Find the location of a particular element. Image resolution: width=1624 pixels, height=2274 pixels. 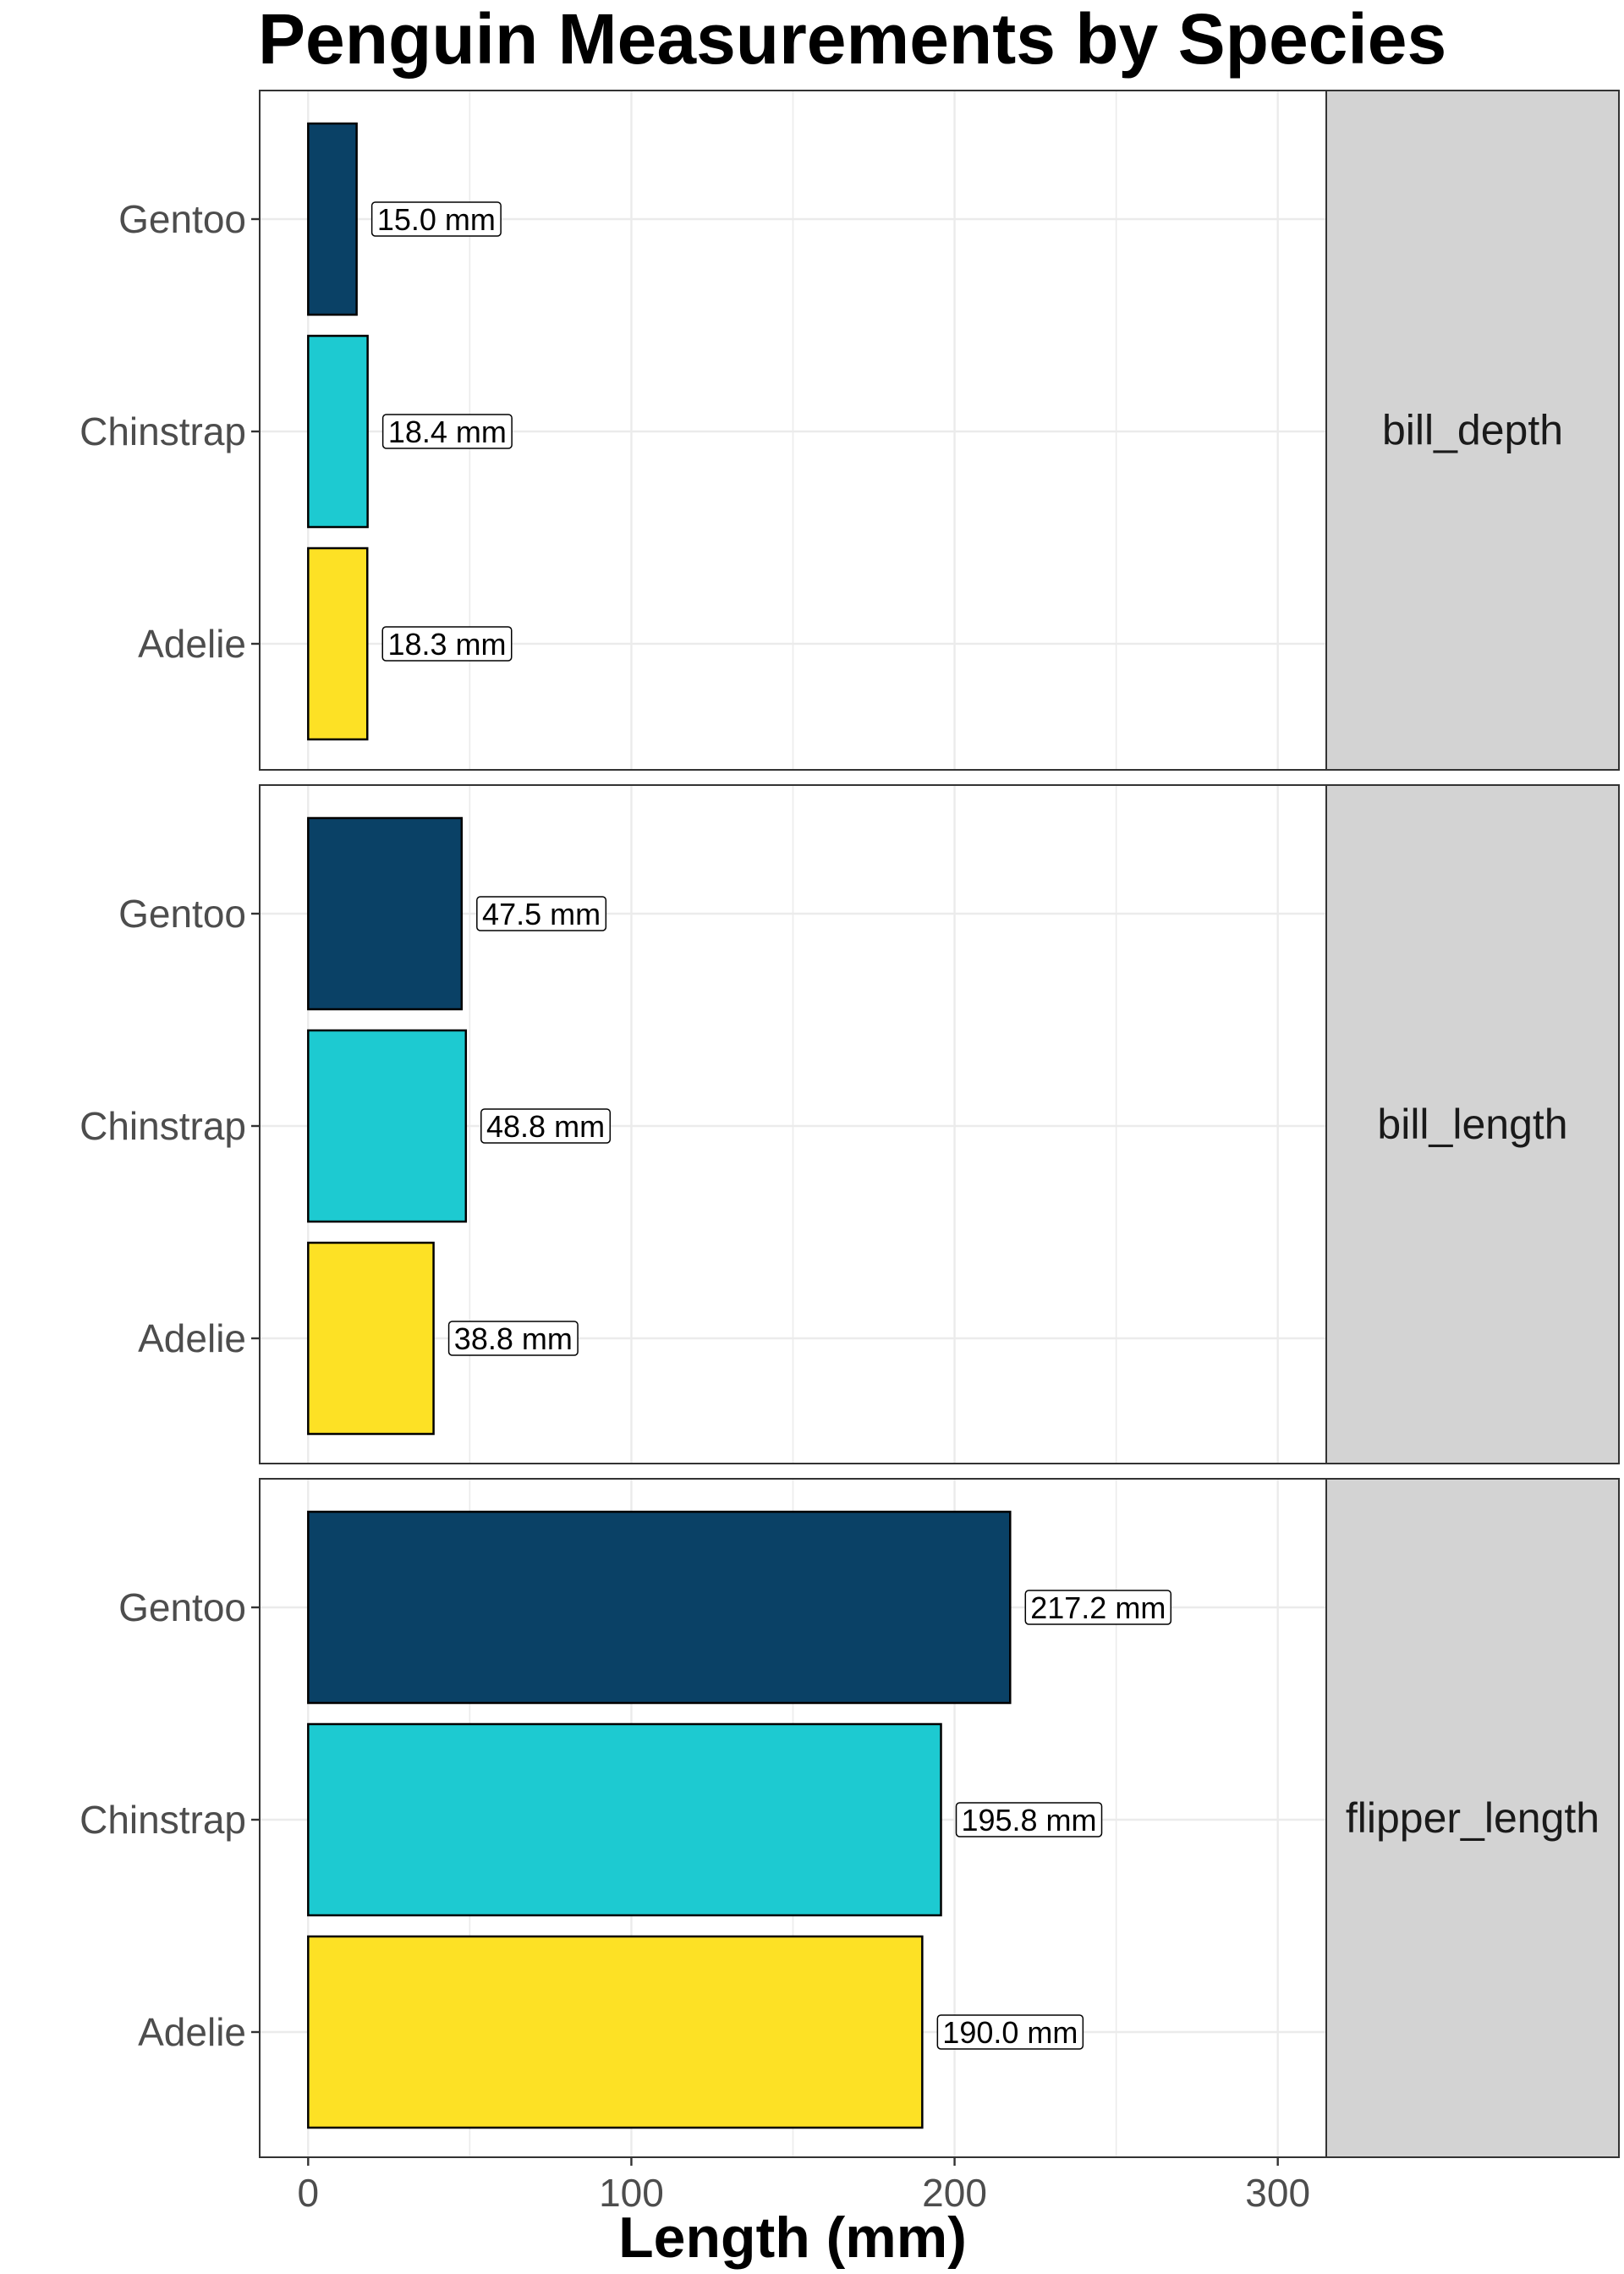

x-tick-label: 100 is located at coordinates (631, 2193).